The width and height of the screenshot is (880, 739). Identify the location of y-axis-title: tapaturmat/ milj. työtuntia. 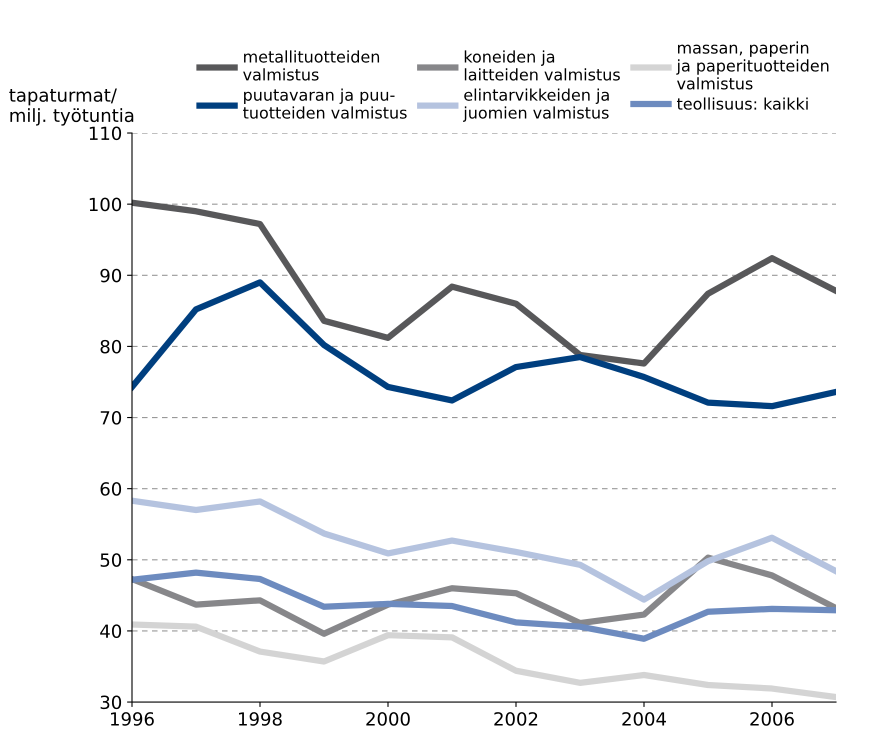
(71, 107).